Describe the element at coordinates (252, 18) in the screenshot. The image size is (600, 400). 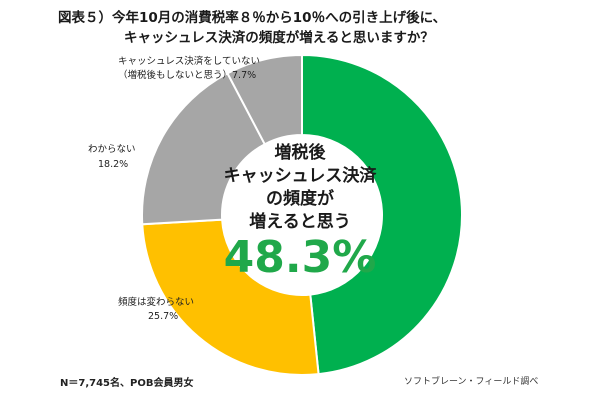
I see `chart-title-line-1: 図表５）今年10月の消費税率８％から10％への引き上げ後に、` at that location.